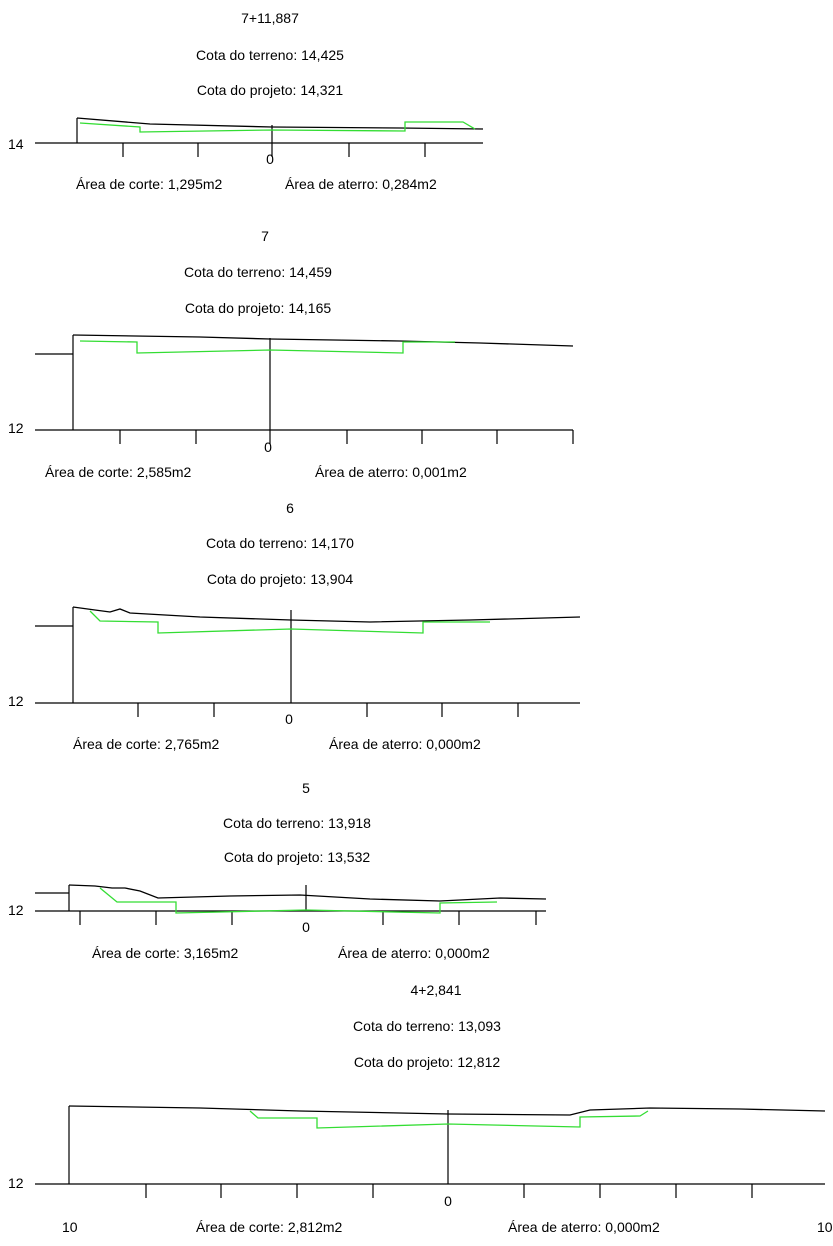 The width and height of the screenshot is (833, 1246). I want to click on section-5-center-label: 0, so click(448, 1201).